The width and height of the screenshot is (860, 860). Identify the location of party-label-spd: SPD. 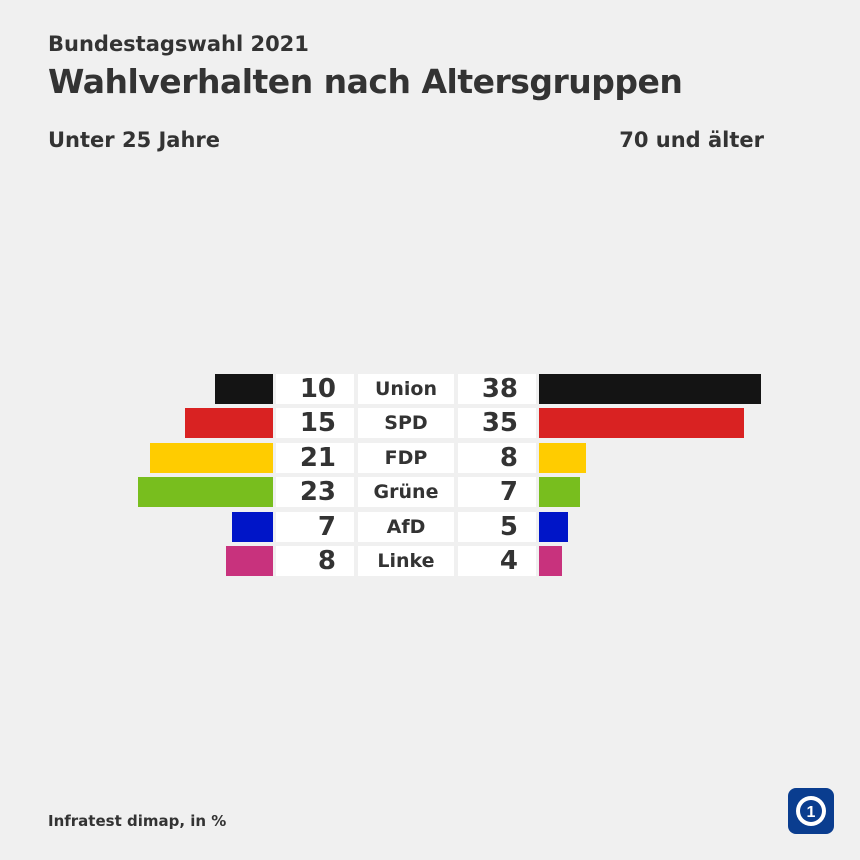
(406, 423).